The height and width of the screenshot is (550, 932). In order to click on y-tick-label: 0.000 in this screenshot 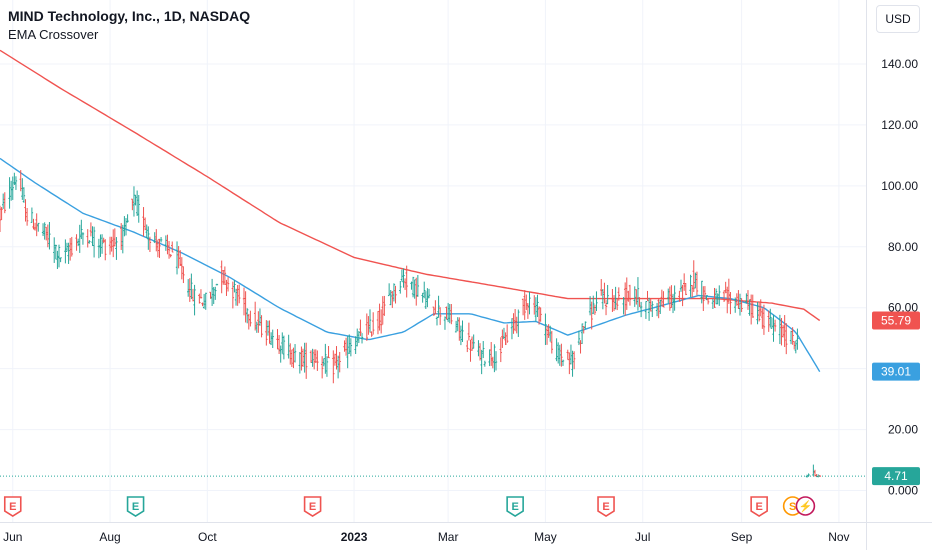, I will do `click(903, 491)`.